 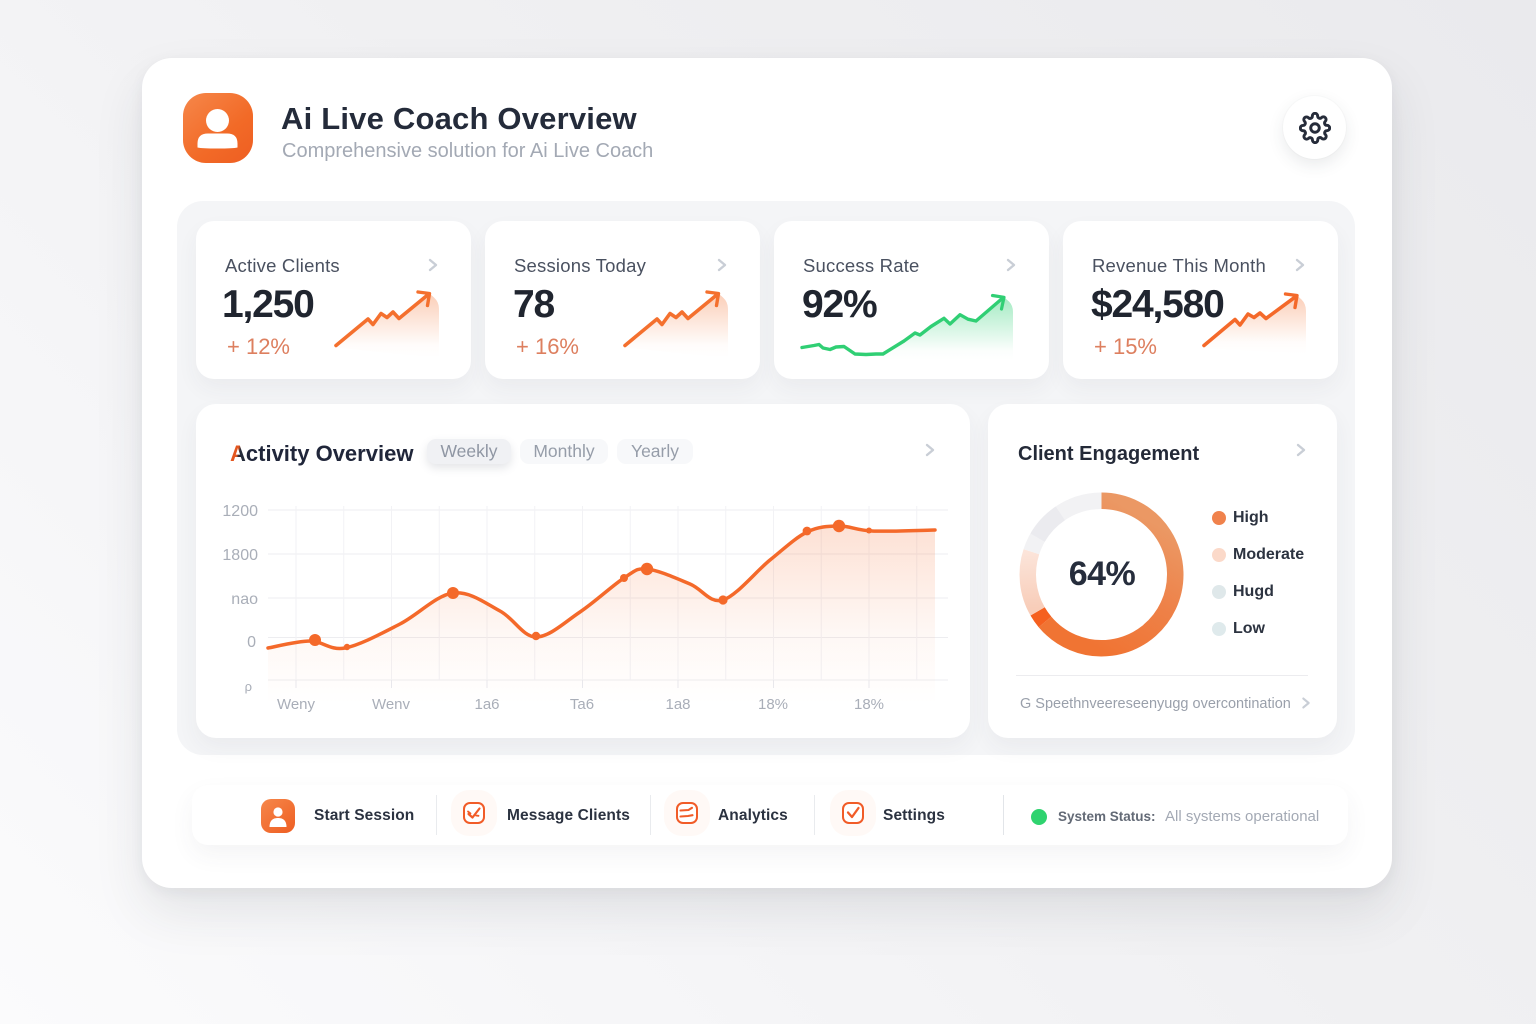 What do you see at coordinates (240, 555) in the screenshot?
I see `svg-text: 1800` at bounding box center [240, 555].